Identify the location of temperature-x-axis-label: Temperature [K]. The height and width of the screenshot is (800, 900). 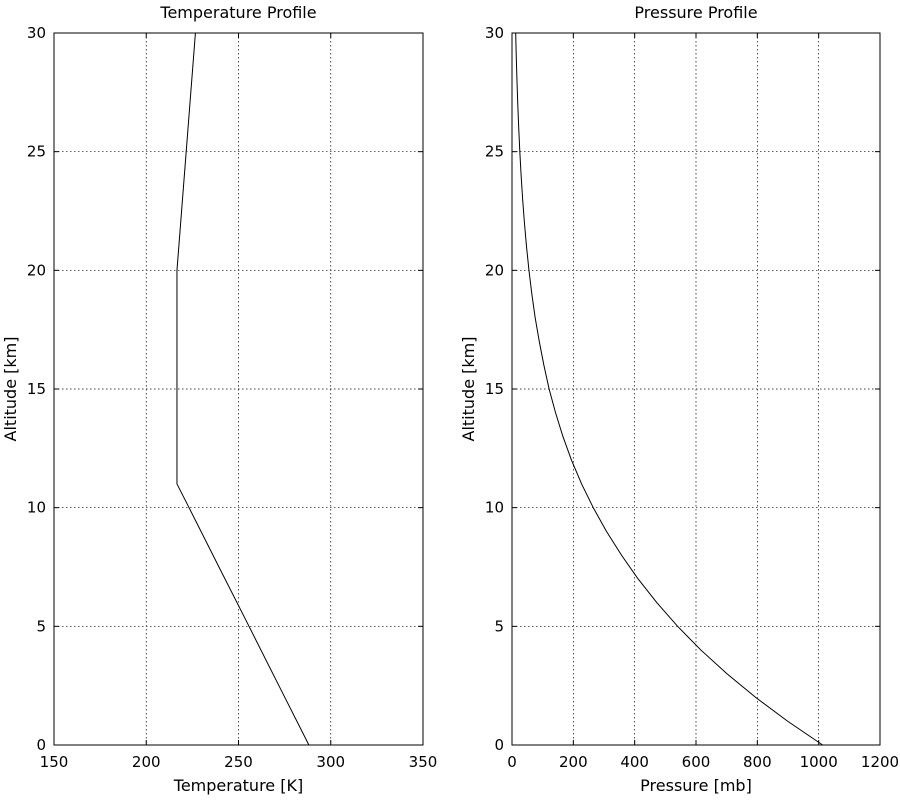
(238, 785).